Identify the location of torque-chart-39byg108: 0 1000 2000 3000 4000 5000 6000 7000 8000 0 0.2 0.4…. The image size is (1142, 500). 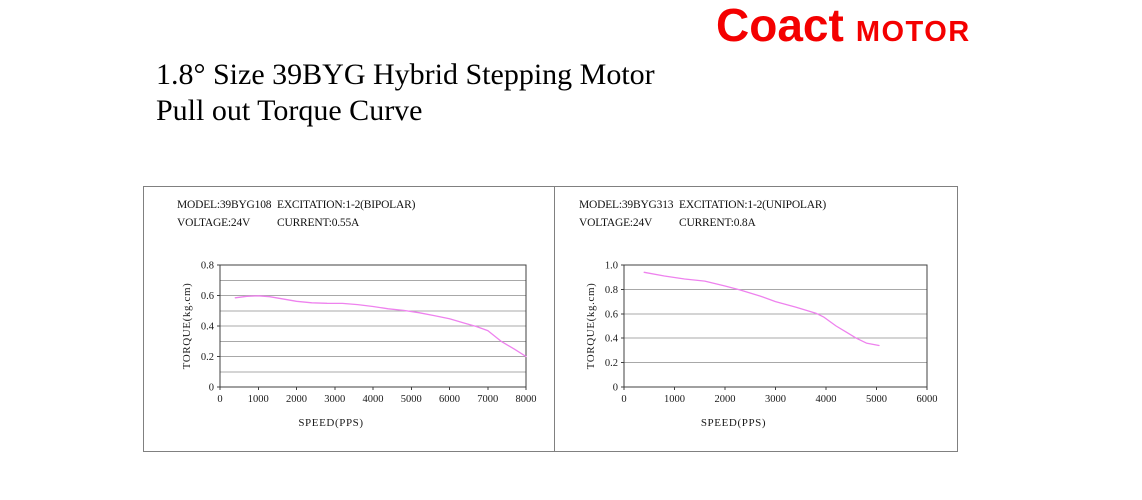
(359, 345).